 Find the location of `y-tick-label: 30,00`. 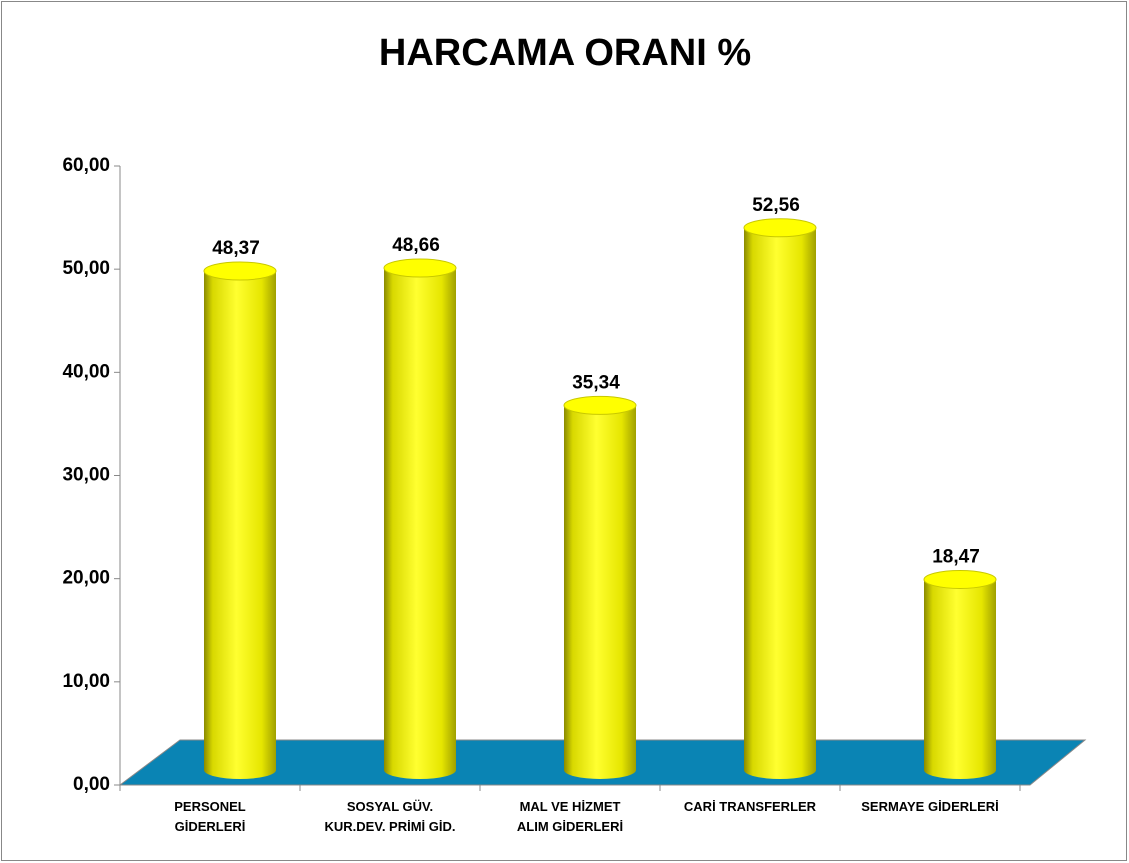

y-tick-label: 30,00 is located at coordinates (86, 475).